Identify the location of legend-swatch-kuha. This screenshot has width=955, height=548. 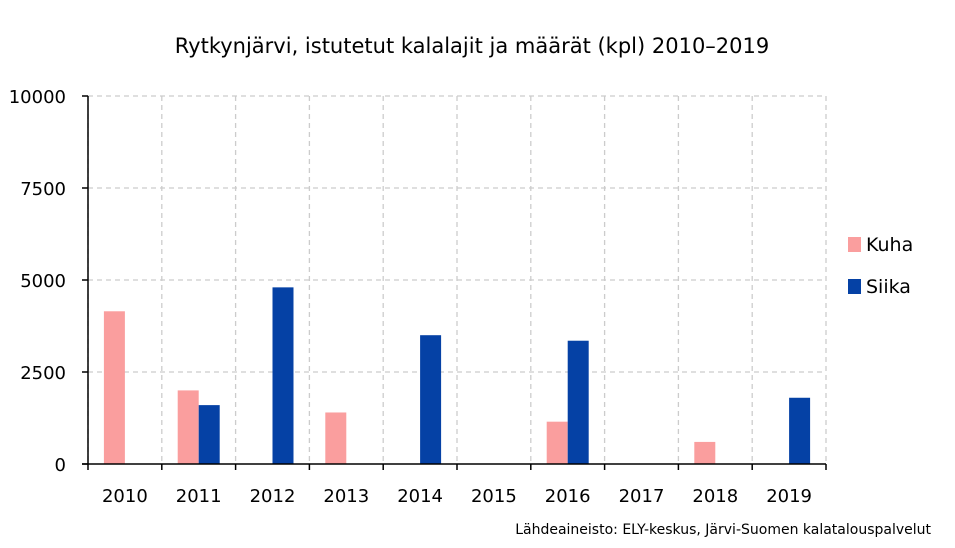
(854, 244).